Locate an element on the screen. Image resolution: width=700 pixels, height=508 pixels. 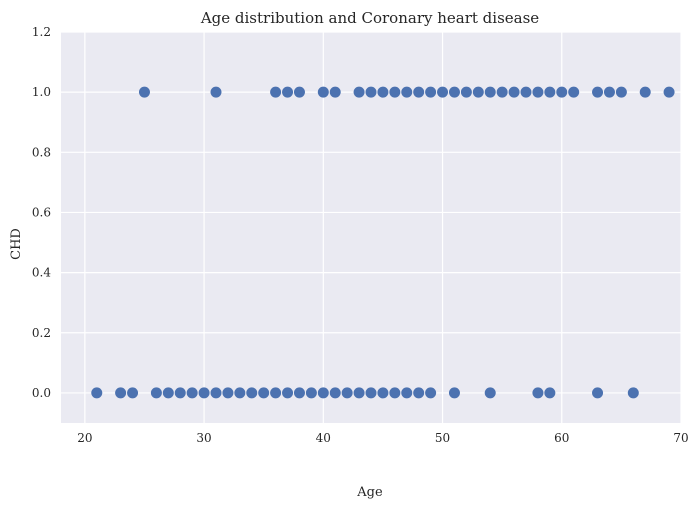
y-tick-label: 0.0 is located at coordinates (41, 393).